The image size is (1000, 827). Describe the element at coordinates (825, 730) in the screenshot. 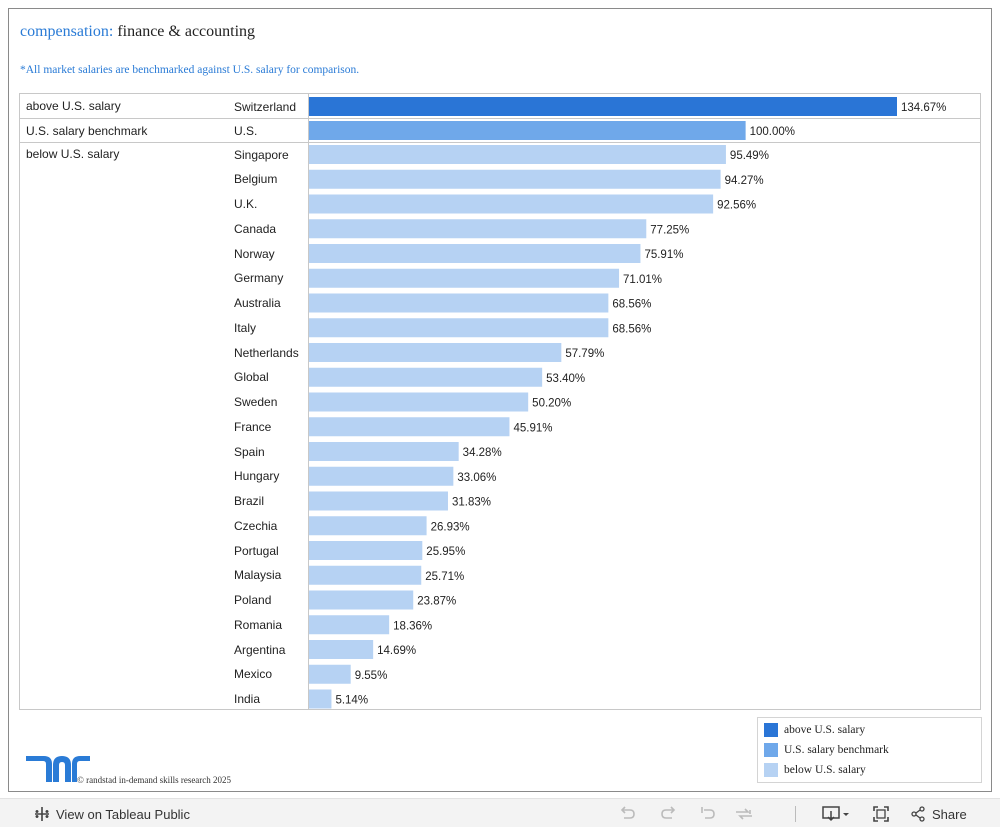

I see `legend-label: above U.S. salary` at that location.